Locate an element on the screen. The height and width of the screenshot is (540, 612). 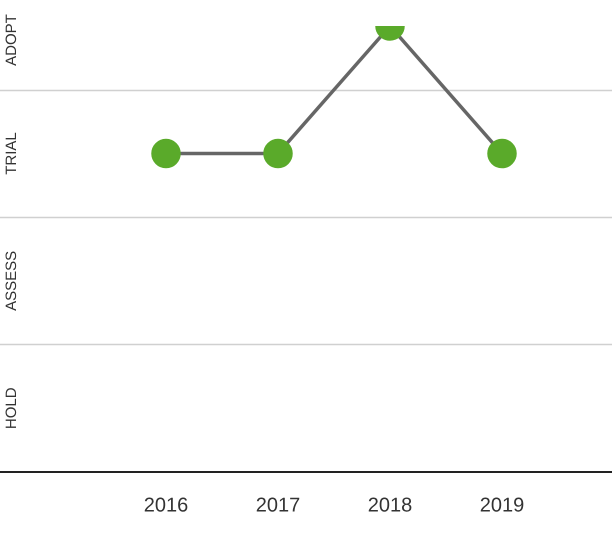
text: ASSESS is located at coordinates (11, 280).